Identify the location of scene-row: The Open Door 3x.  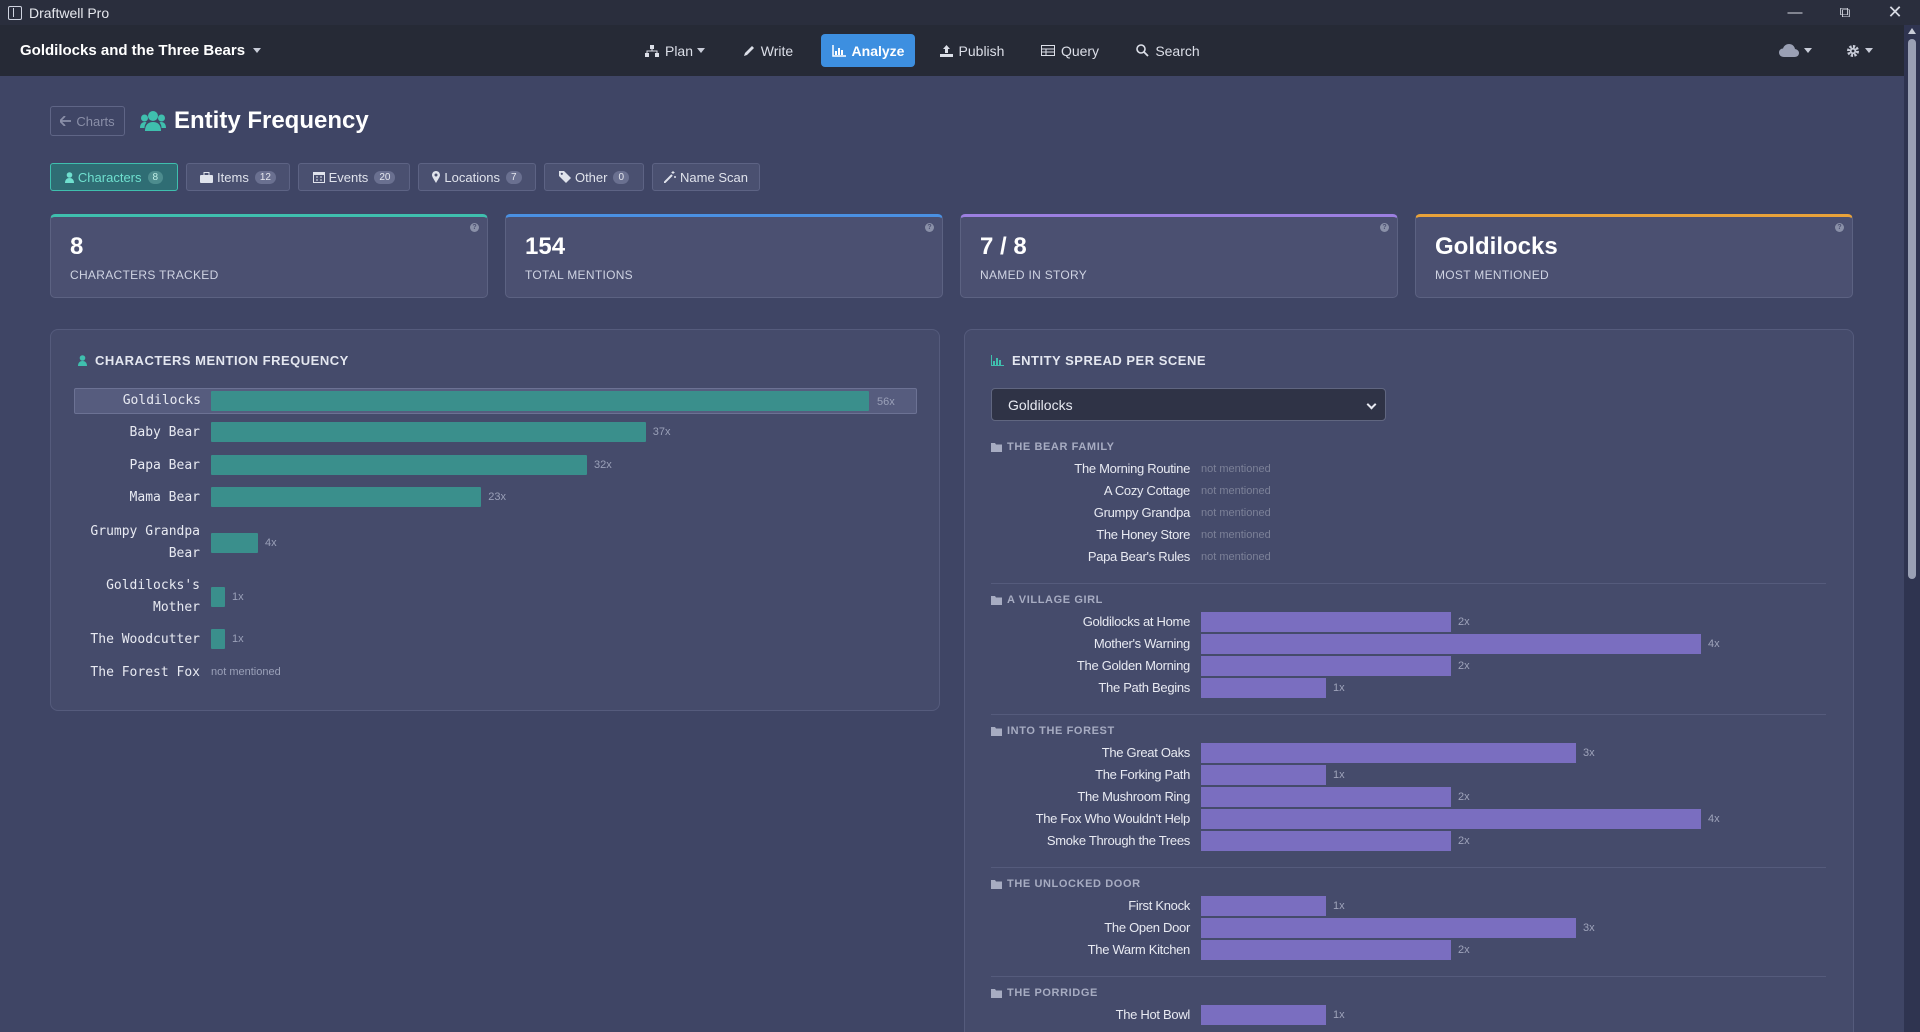
(1411, 928).